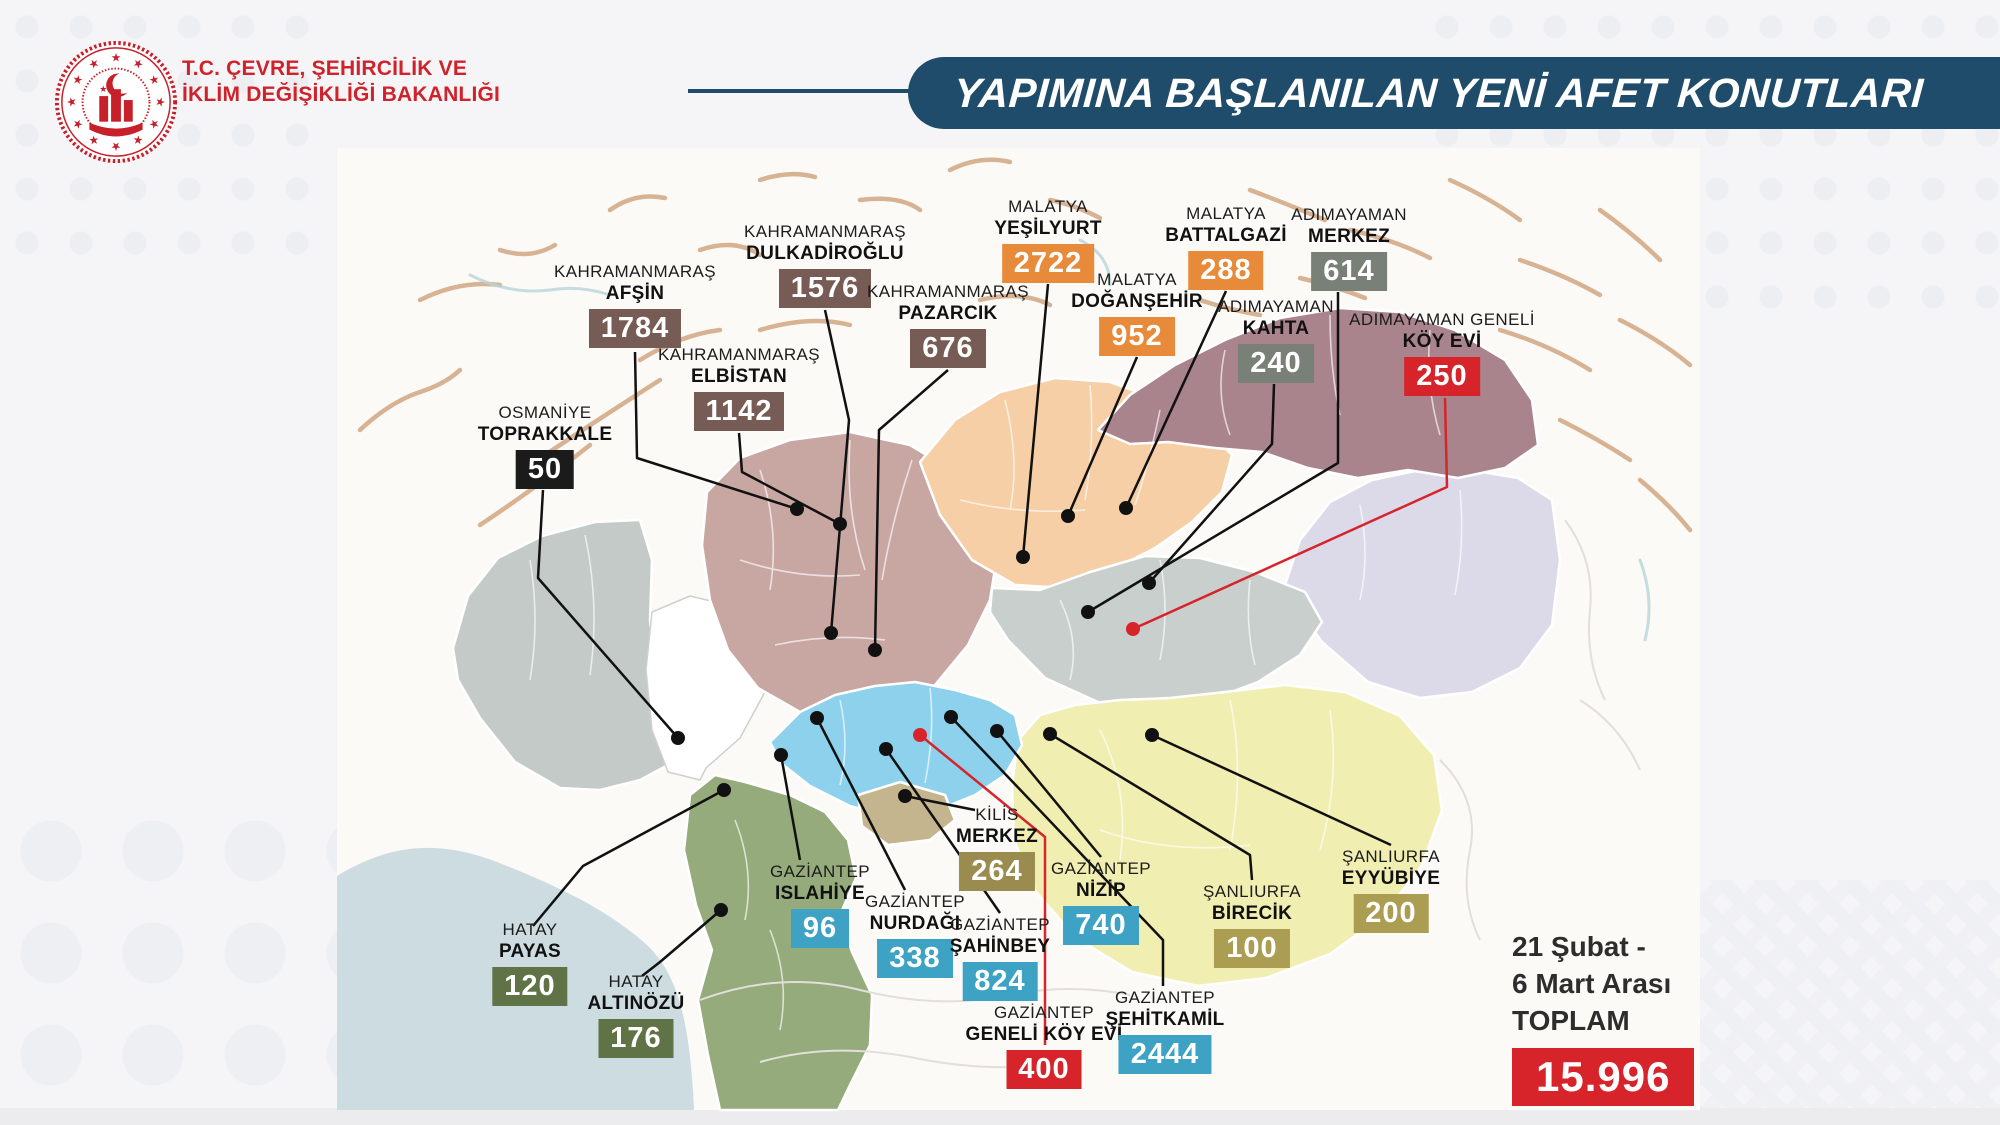  Describe the element at coordinates (837, 471) in the screenshot. I see `leader-dulkadiroglu` at that location.